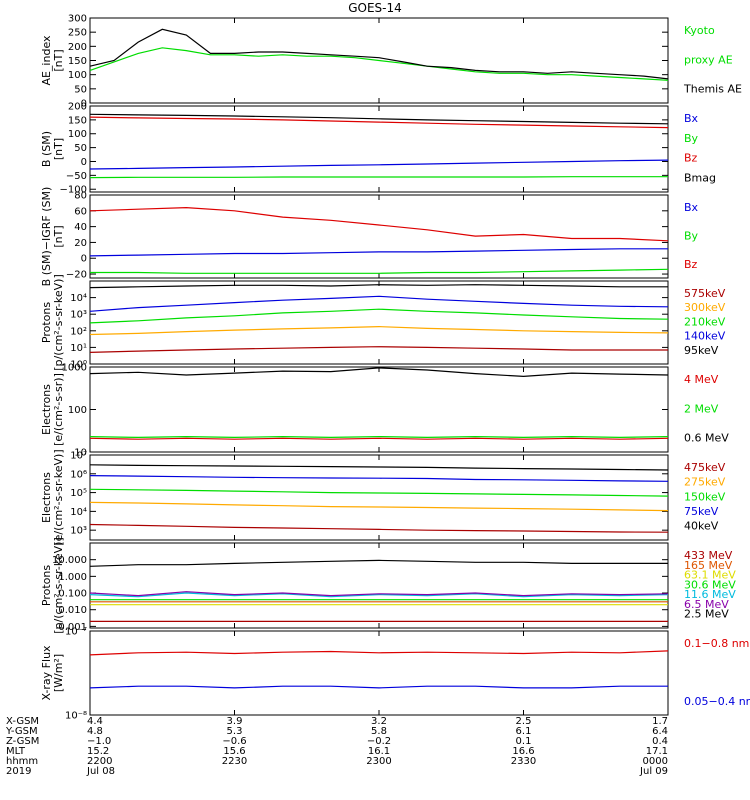 The image size is (750, 800). Describe the element at coordinates (379, 492) in the screenshot. I see `series-line-150keV` at that location.